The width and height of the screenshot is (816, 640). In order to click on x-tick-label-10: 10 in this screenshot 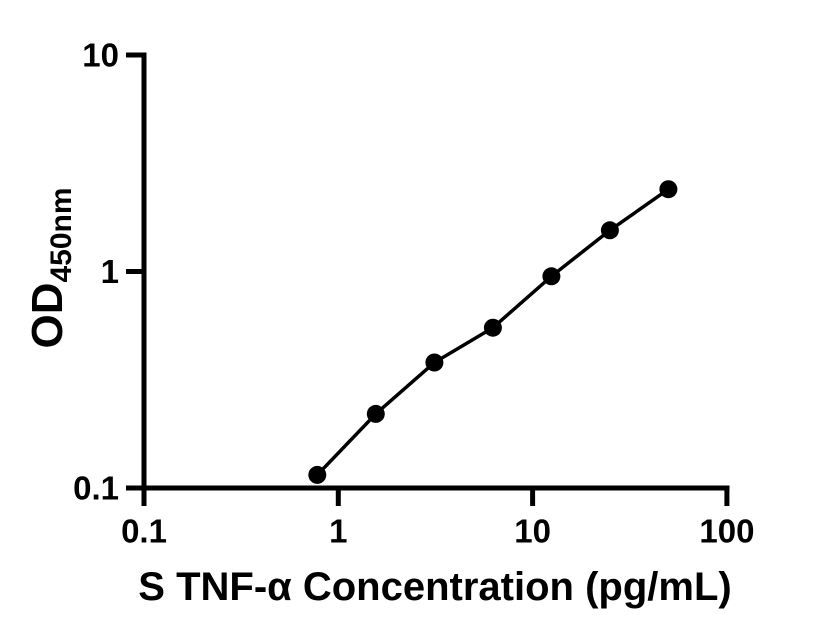, I will do `click(532, 531)`.